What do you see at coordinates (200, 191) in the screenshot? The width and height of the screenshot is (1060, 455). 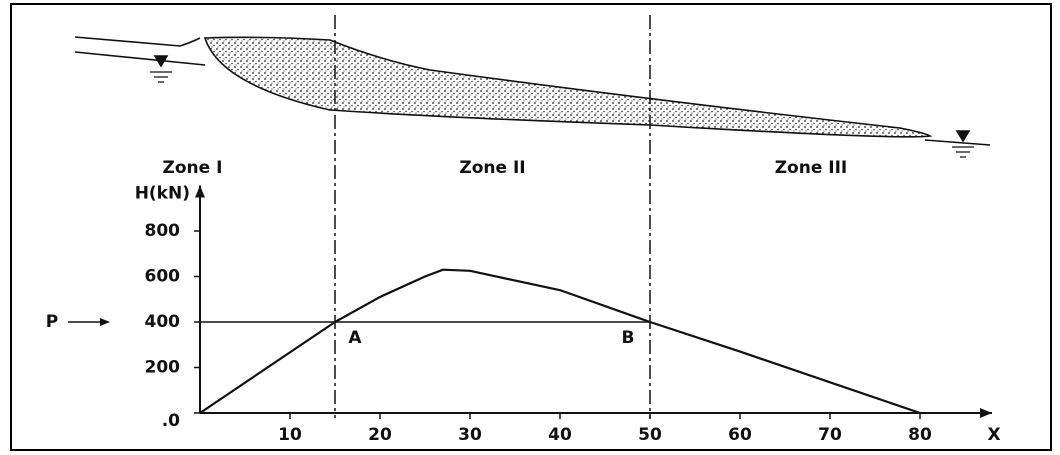 I see `y-axis-arrow` at bounding box center [200, 191].